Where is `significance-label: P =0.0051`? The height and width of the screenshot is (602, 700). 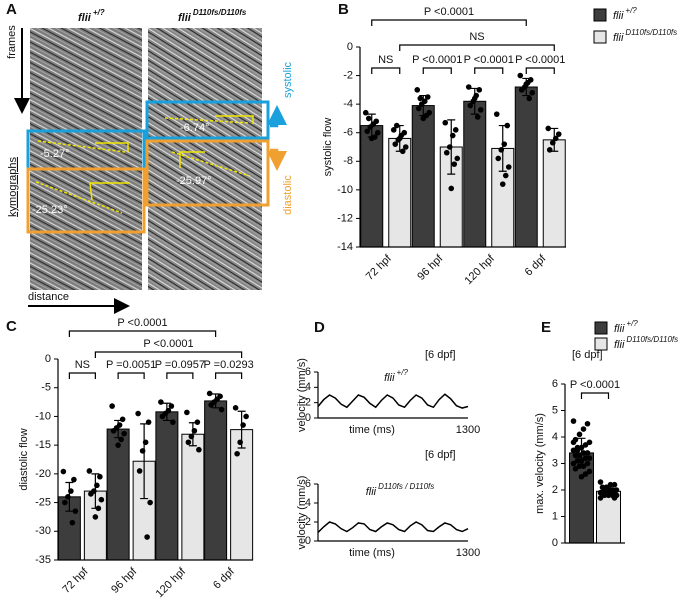
significance-label: P =0.0051 is located at coordinates (131, 365).